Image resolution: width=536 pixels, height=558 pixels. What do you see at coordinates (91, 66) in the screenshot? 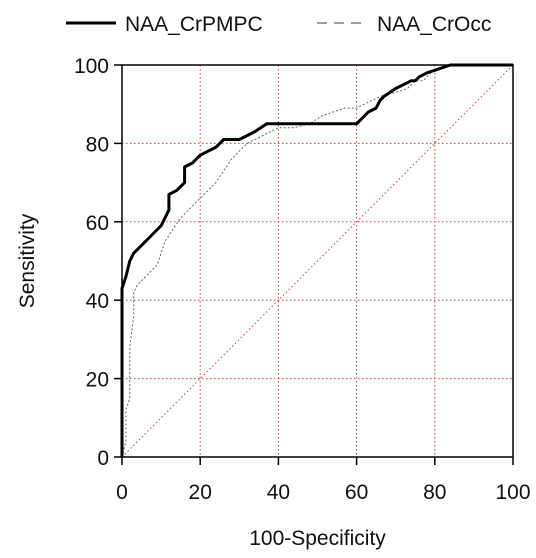
I see `y-tick-label: 100` at bounding box center [91, 66].